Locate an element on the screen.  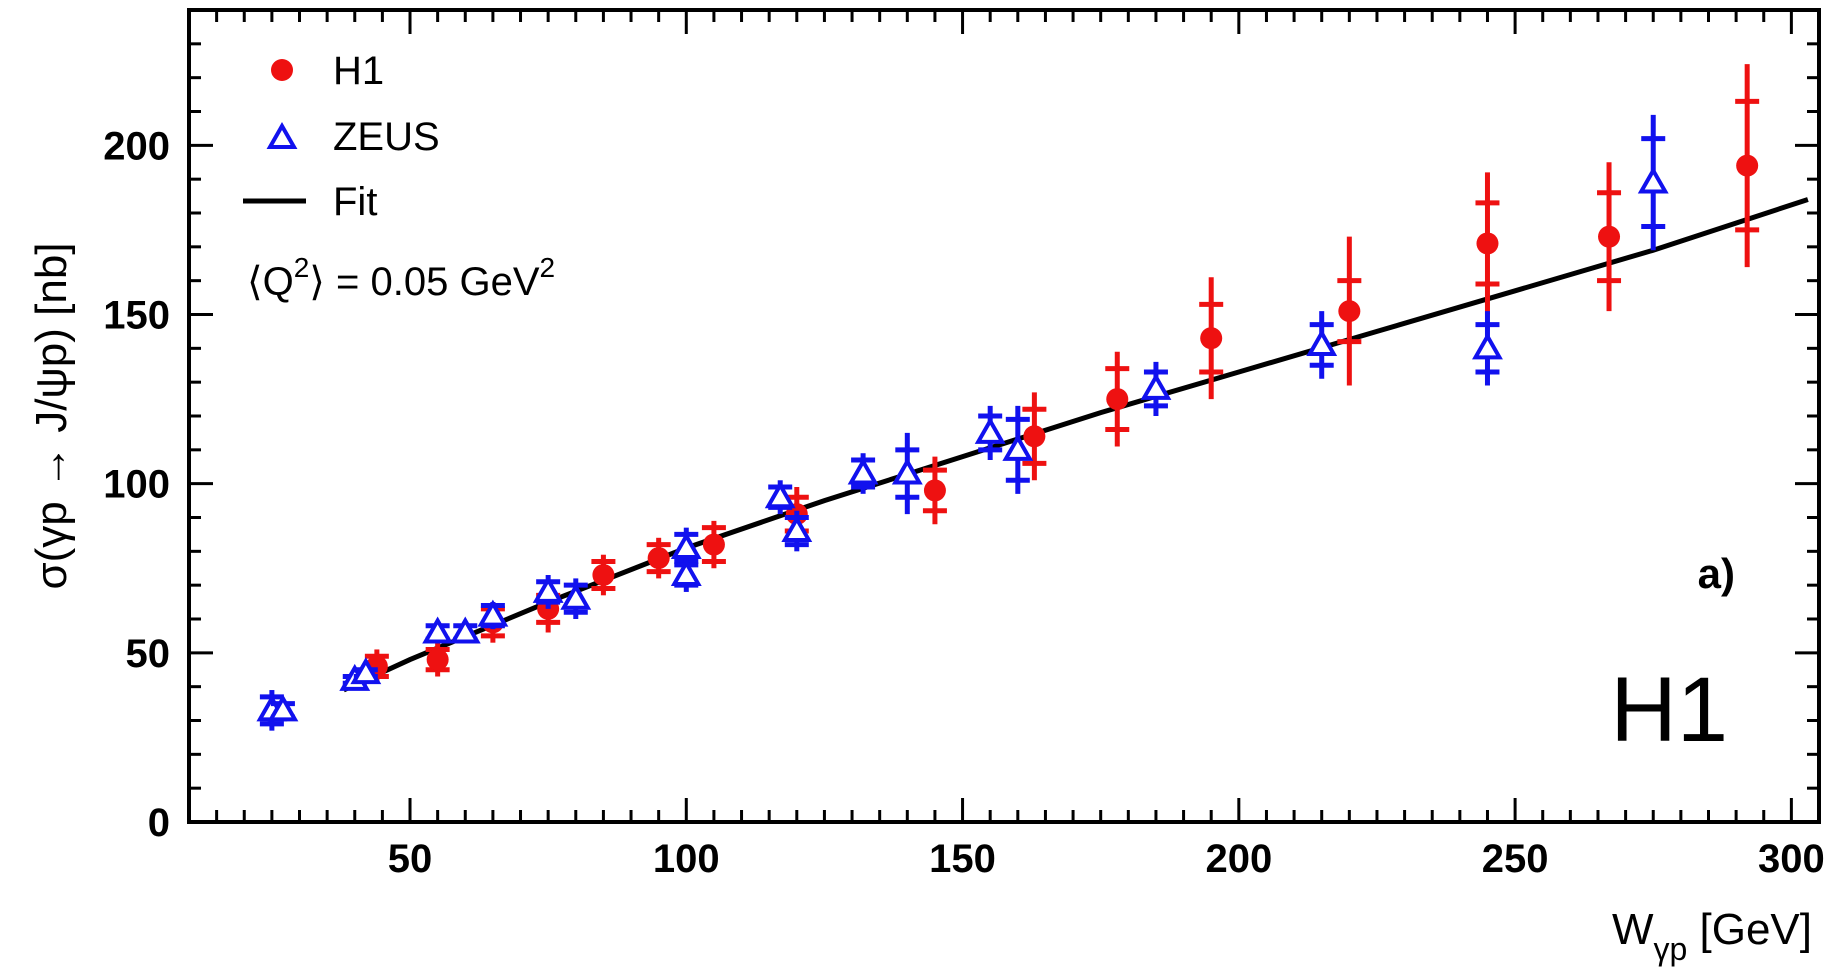
legend: H1 ZEUS Fit ⟨Q2⟩ = 0.05 GeV2 is located at coordinates (399, 176).